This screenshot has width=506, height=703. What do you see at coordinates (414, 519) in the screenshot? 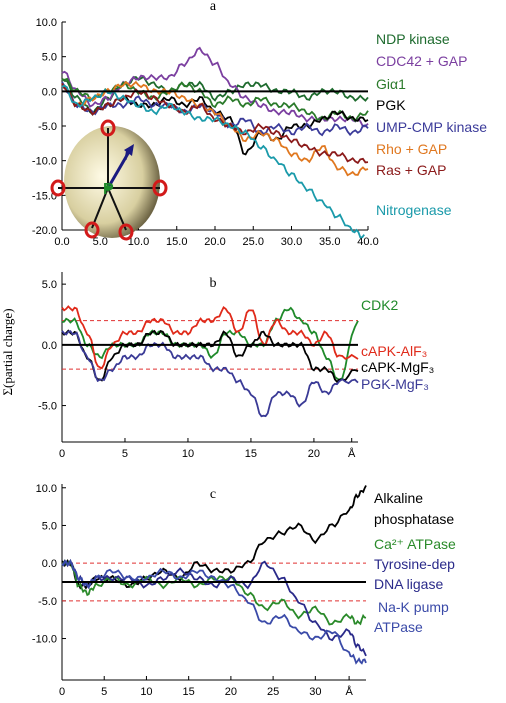
I see `legend-entry: phosphatase` at bounding box center [414, 519].